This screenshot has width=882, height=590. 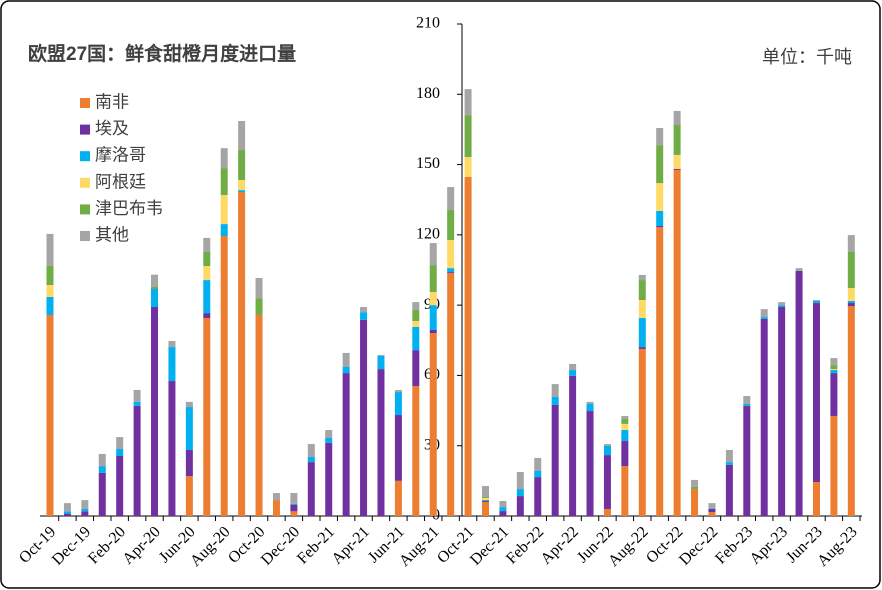 I want to click on y-tick-label: 120, so click(x=428, y=234).